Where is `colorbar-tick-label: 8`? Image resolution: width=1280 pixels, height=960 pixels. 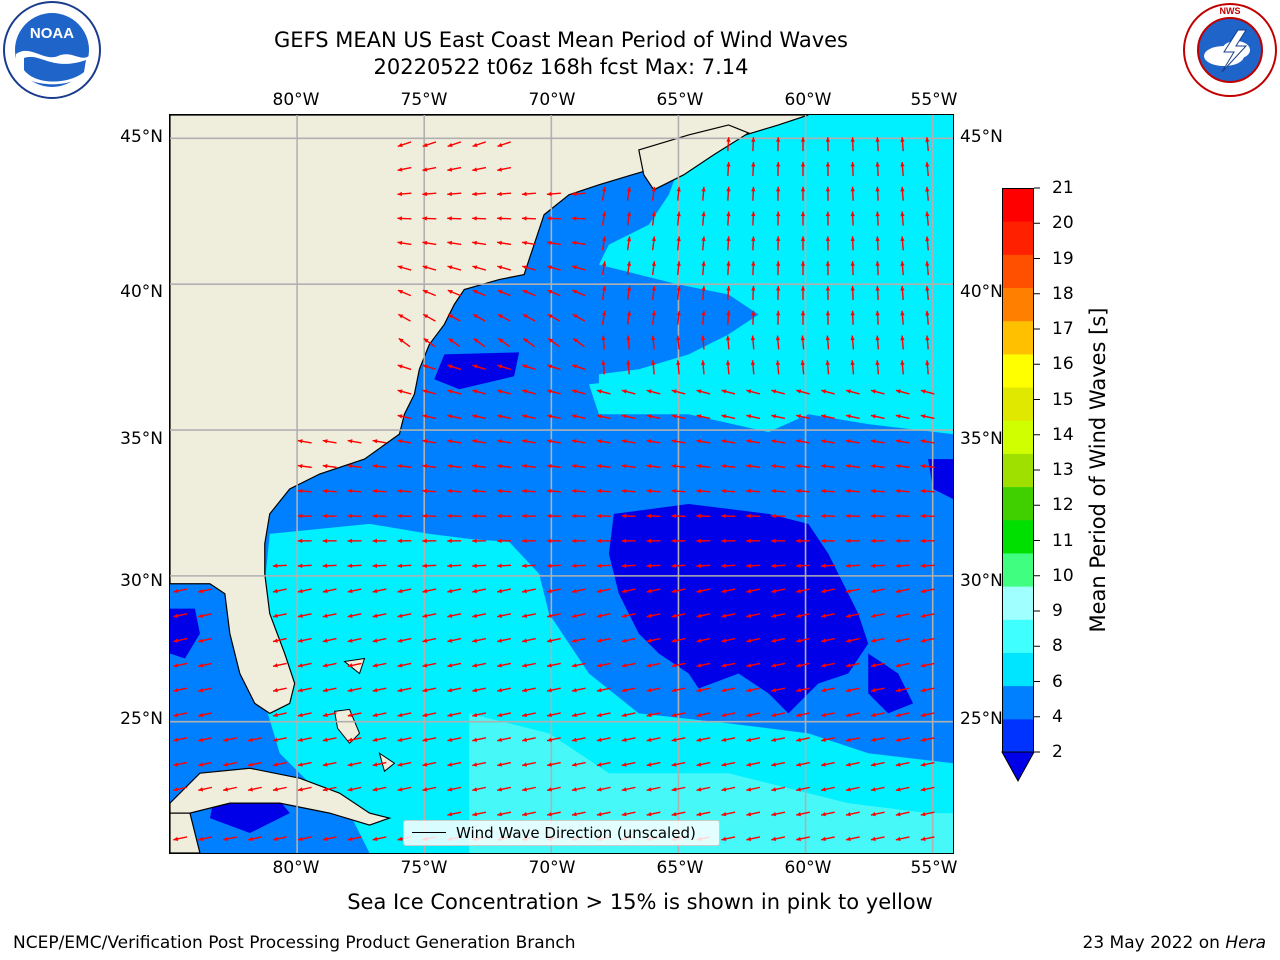
colorbar-tick-label: 8 is located at coordinates (1057, 646).